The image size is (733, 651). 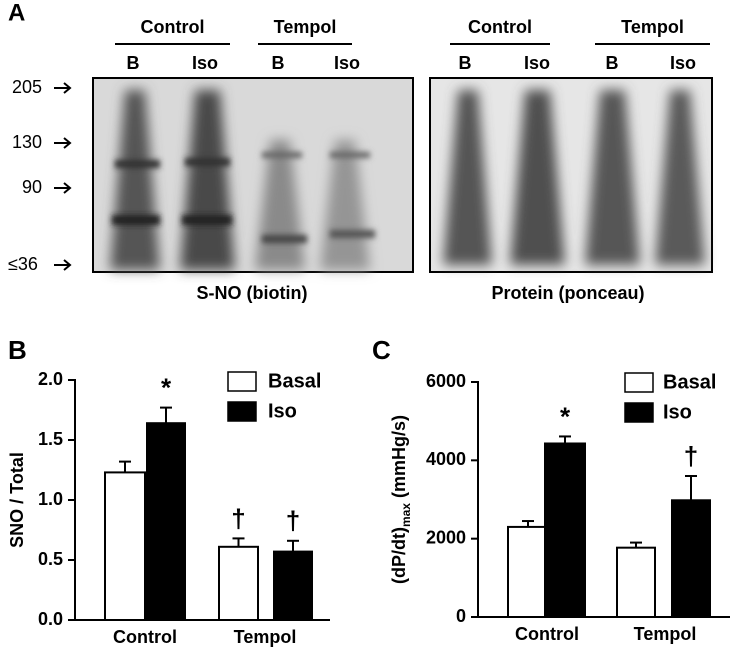 What do you see at coordinates (406, 515) in the screenshot?
I see `y-axis-label-sub: max` at bounding box center [406, 515].